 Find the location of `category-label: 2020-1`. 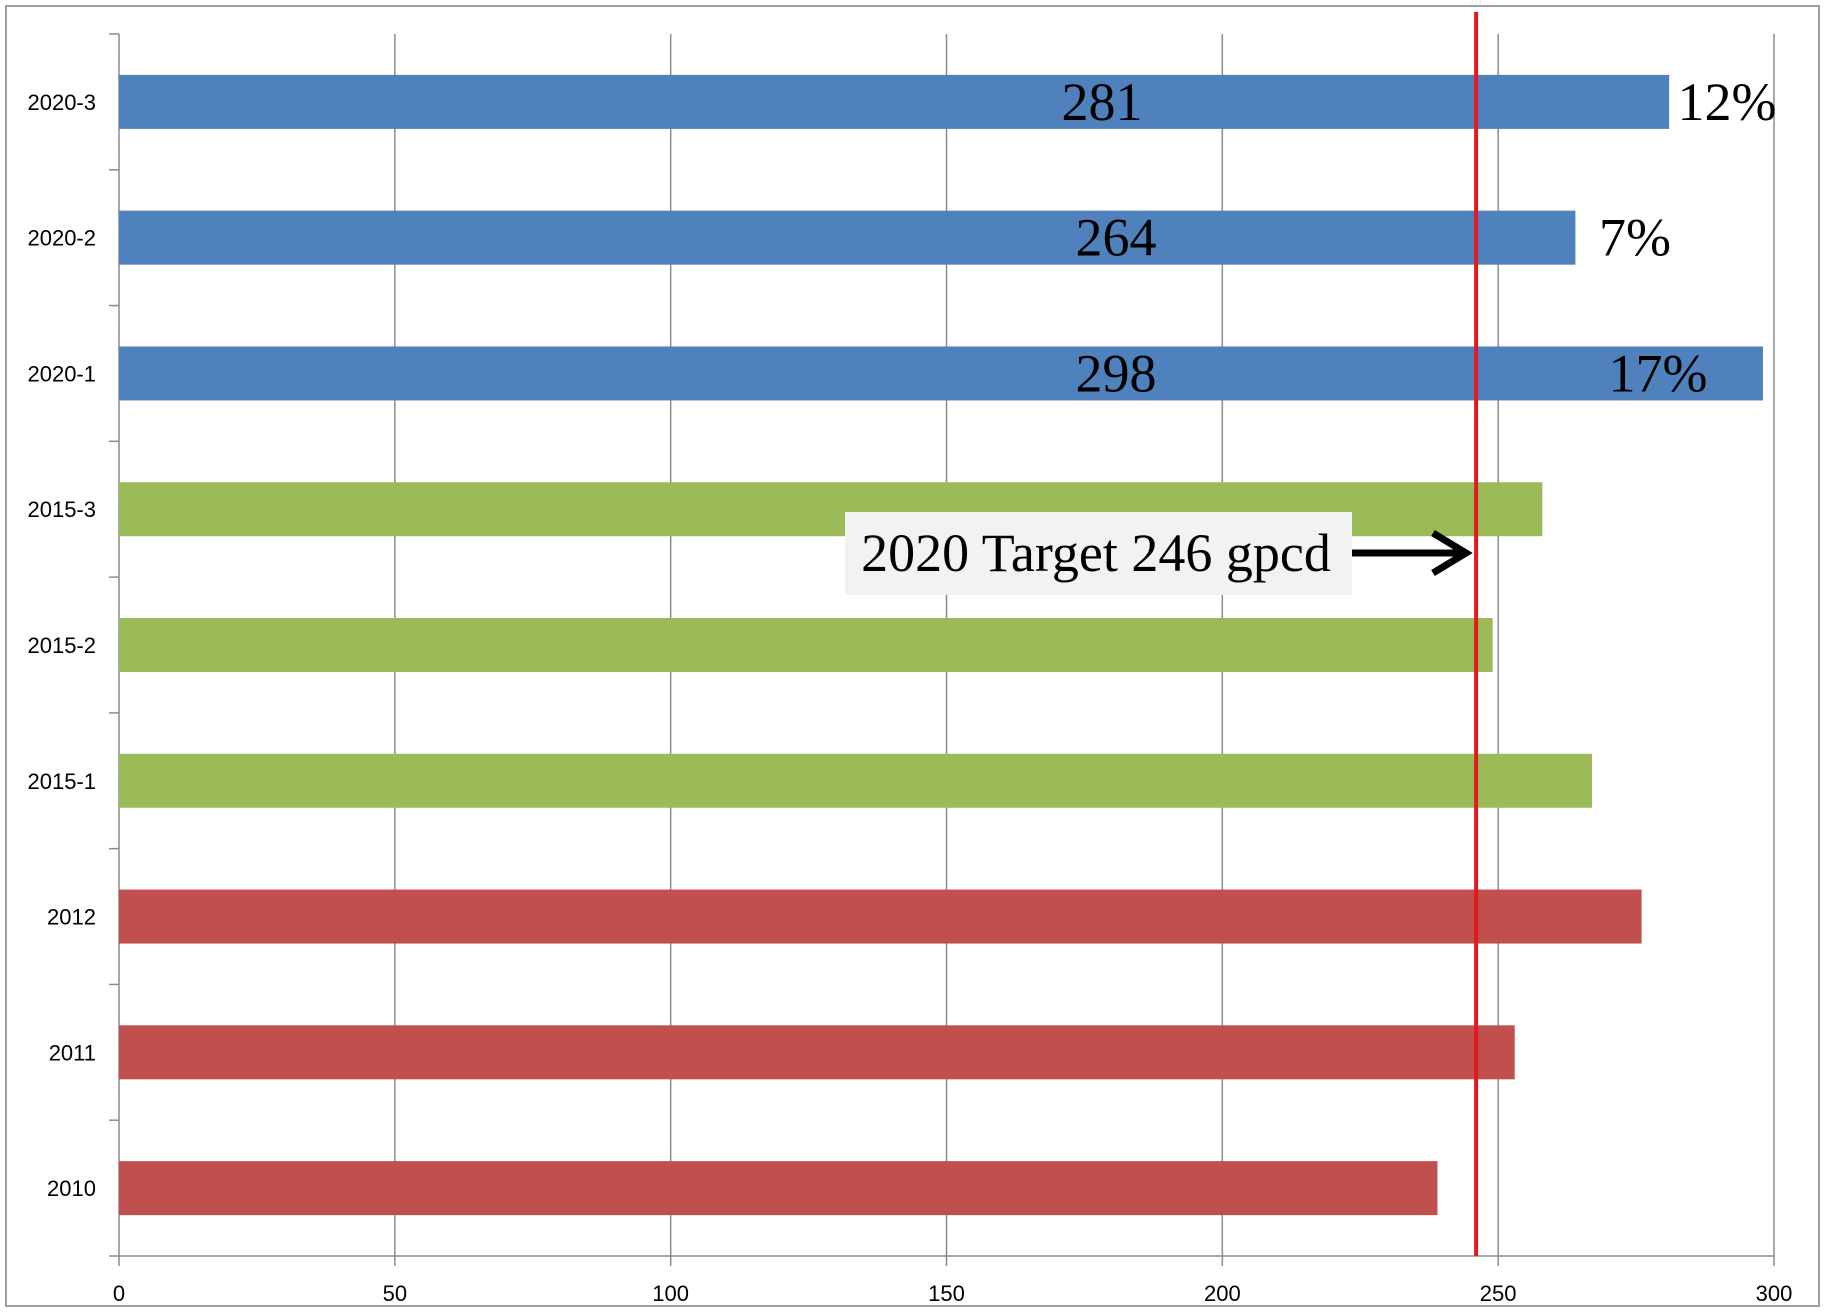

category-label: 2020-1 is located at coordinates (61, 373).